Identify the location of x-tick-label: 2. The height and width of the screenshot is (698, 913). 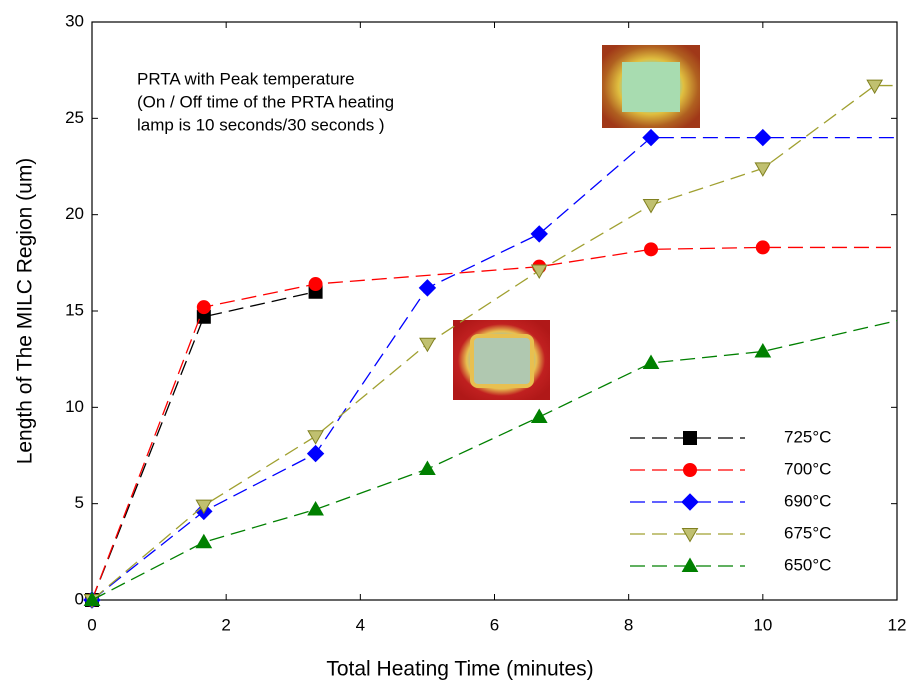
(225, 624).